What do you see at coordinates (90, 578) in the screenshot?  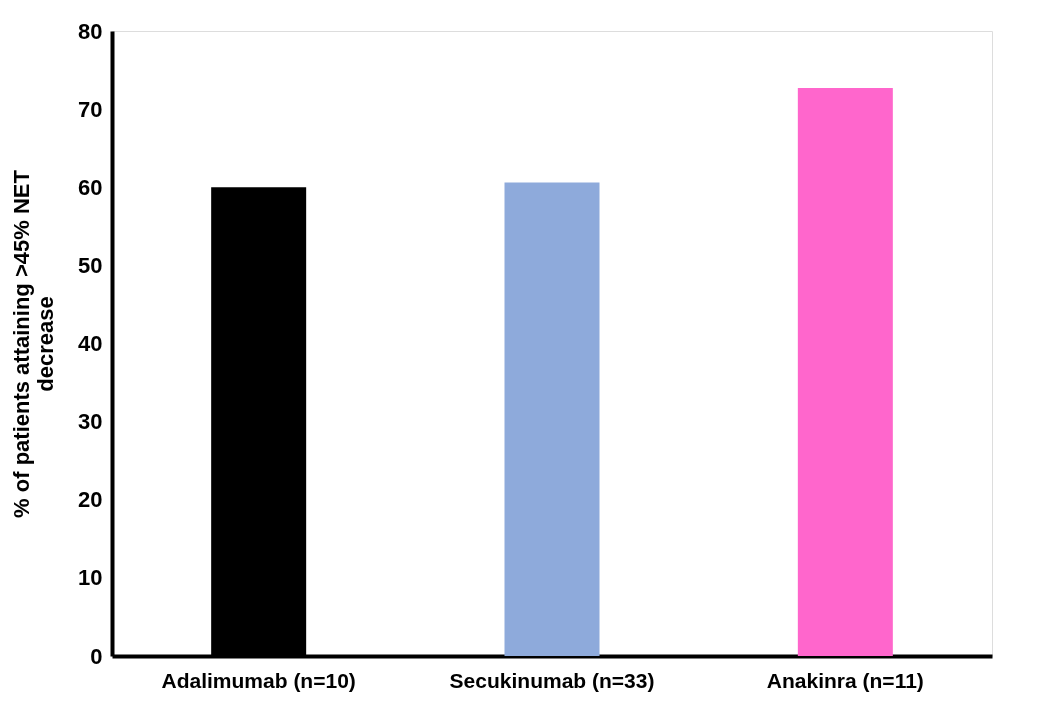 I see `y-tick-label: 10` at bounding box center [90, 578].